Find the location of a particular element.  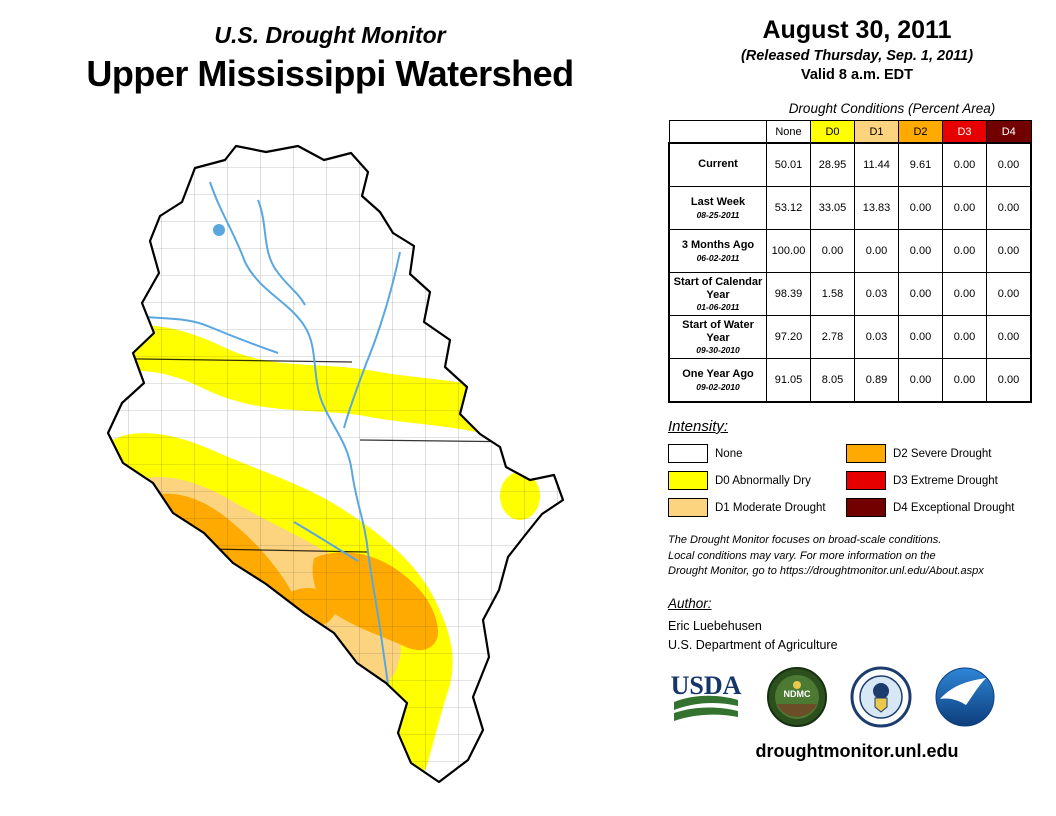

row-label: Start of Water Year 09-30-2010 is located at coordinates (717, 337).